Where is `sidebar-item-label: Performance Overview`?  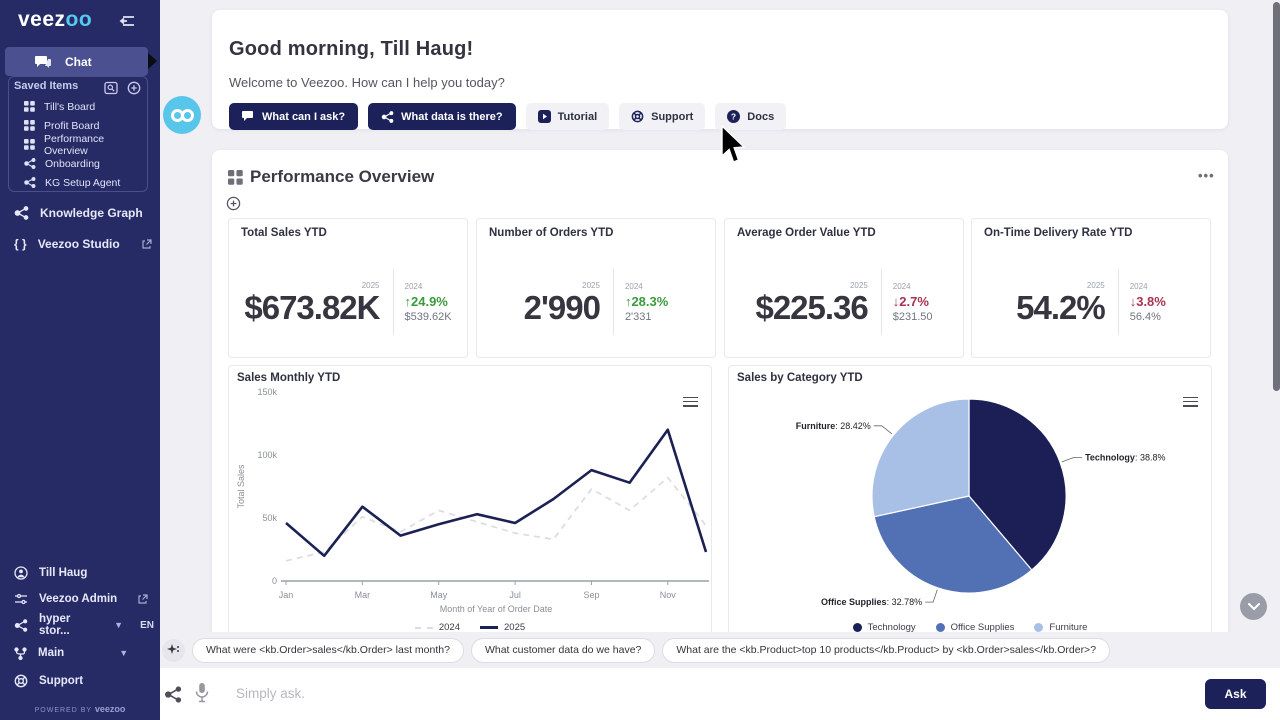 sidebar-item-label: Performance Overview is located at coordinates (74, 144).